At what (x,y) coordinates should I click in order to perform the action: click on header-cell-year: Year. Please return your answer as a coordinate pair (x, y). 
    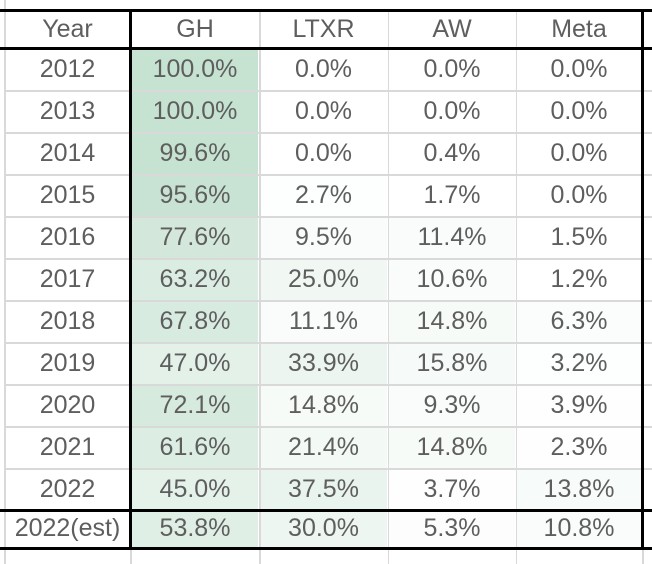
    Looking at the image, I should click on (67, 29).